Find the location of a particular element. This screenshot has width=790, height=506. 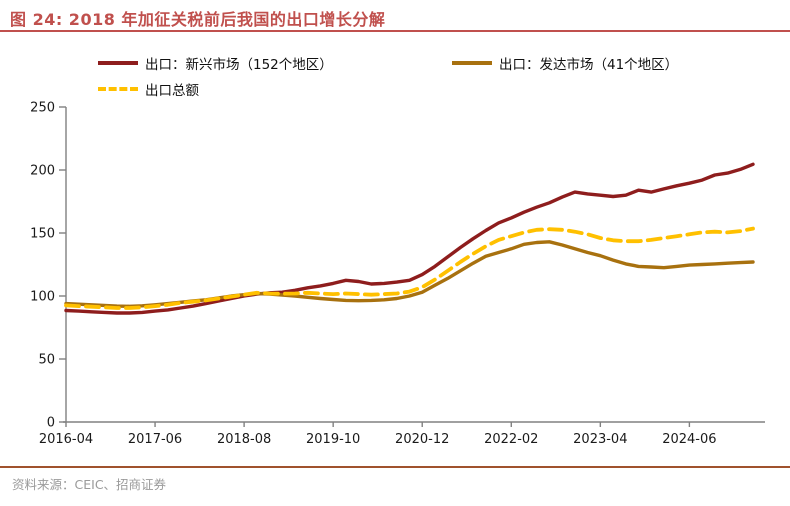

legend-label-developed: 出口：发达市场（41个地区） is located at coordinates (589, 65).